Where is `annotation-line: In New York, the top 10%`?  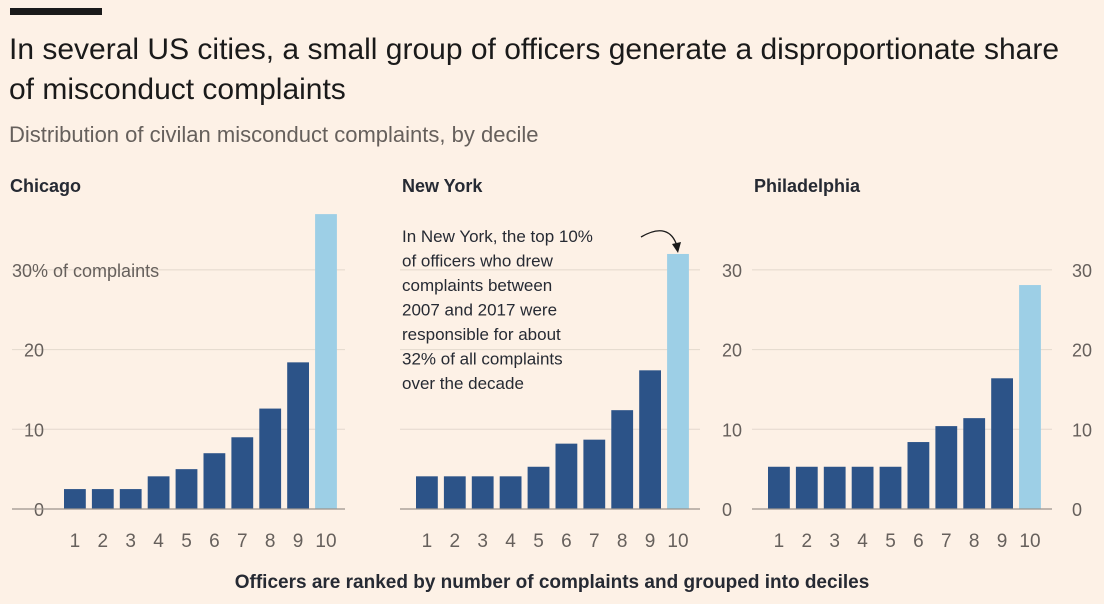 annotation-line: In New York, the top 10% is located at coordinates (497, 236).